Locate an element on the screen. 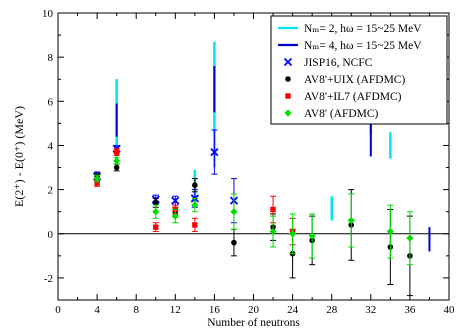 This screenshot has height=332, width=457. y-tick-label-0: -2 is located at coordinates (48, 279).